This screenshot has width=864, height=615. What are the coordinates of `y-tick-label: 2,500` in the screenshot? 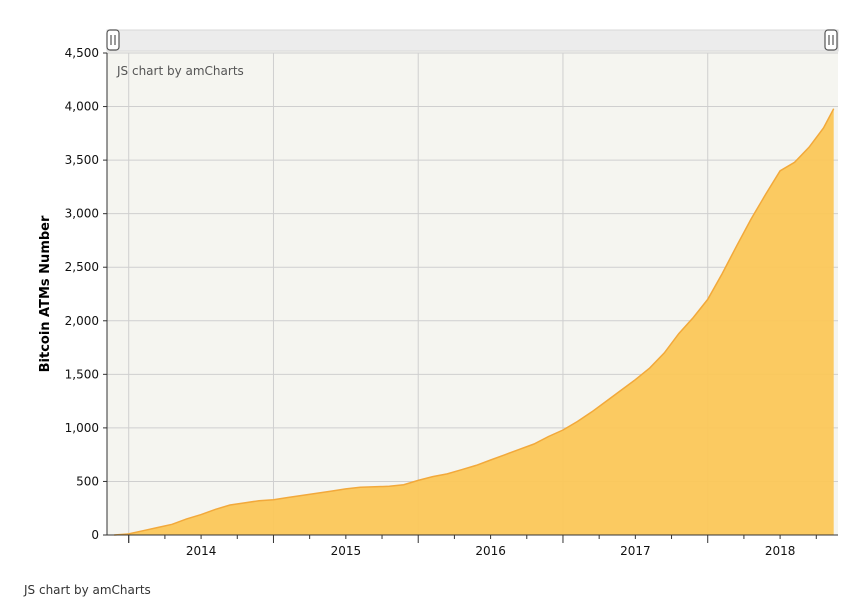 It's located at (82, 267).